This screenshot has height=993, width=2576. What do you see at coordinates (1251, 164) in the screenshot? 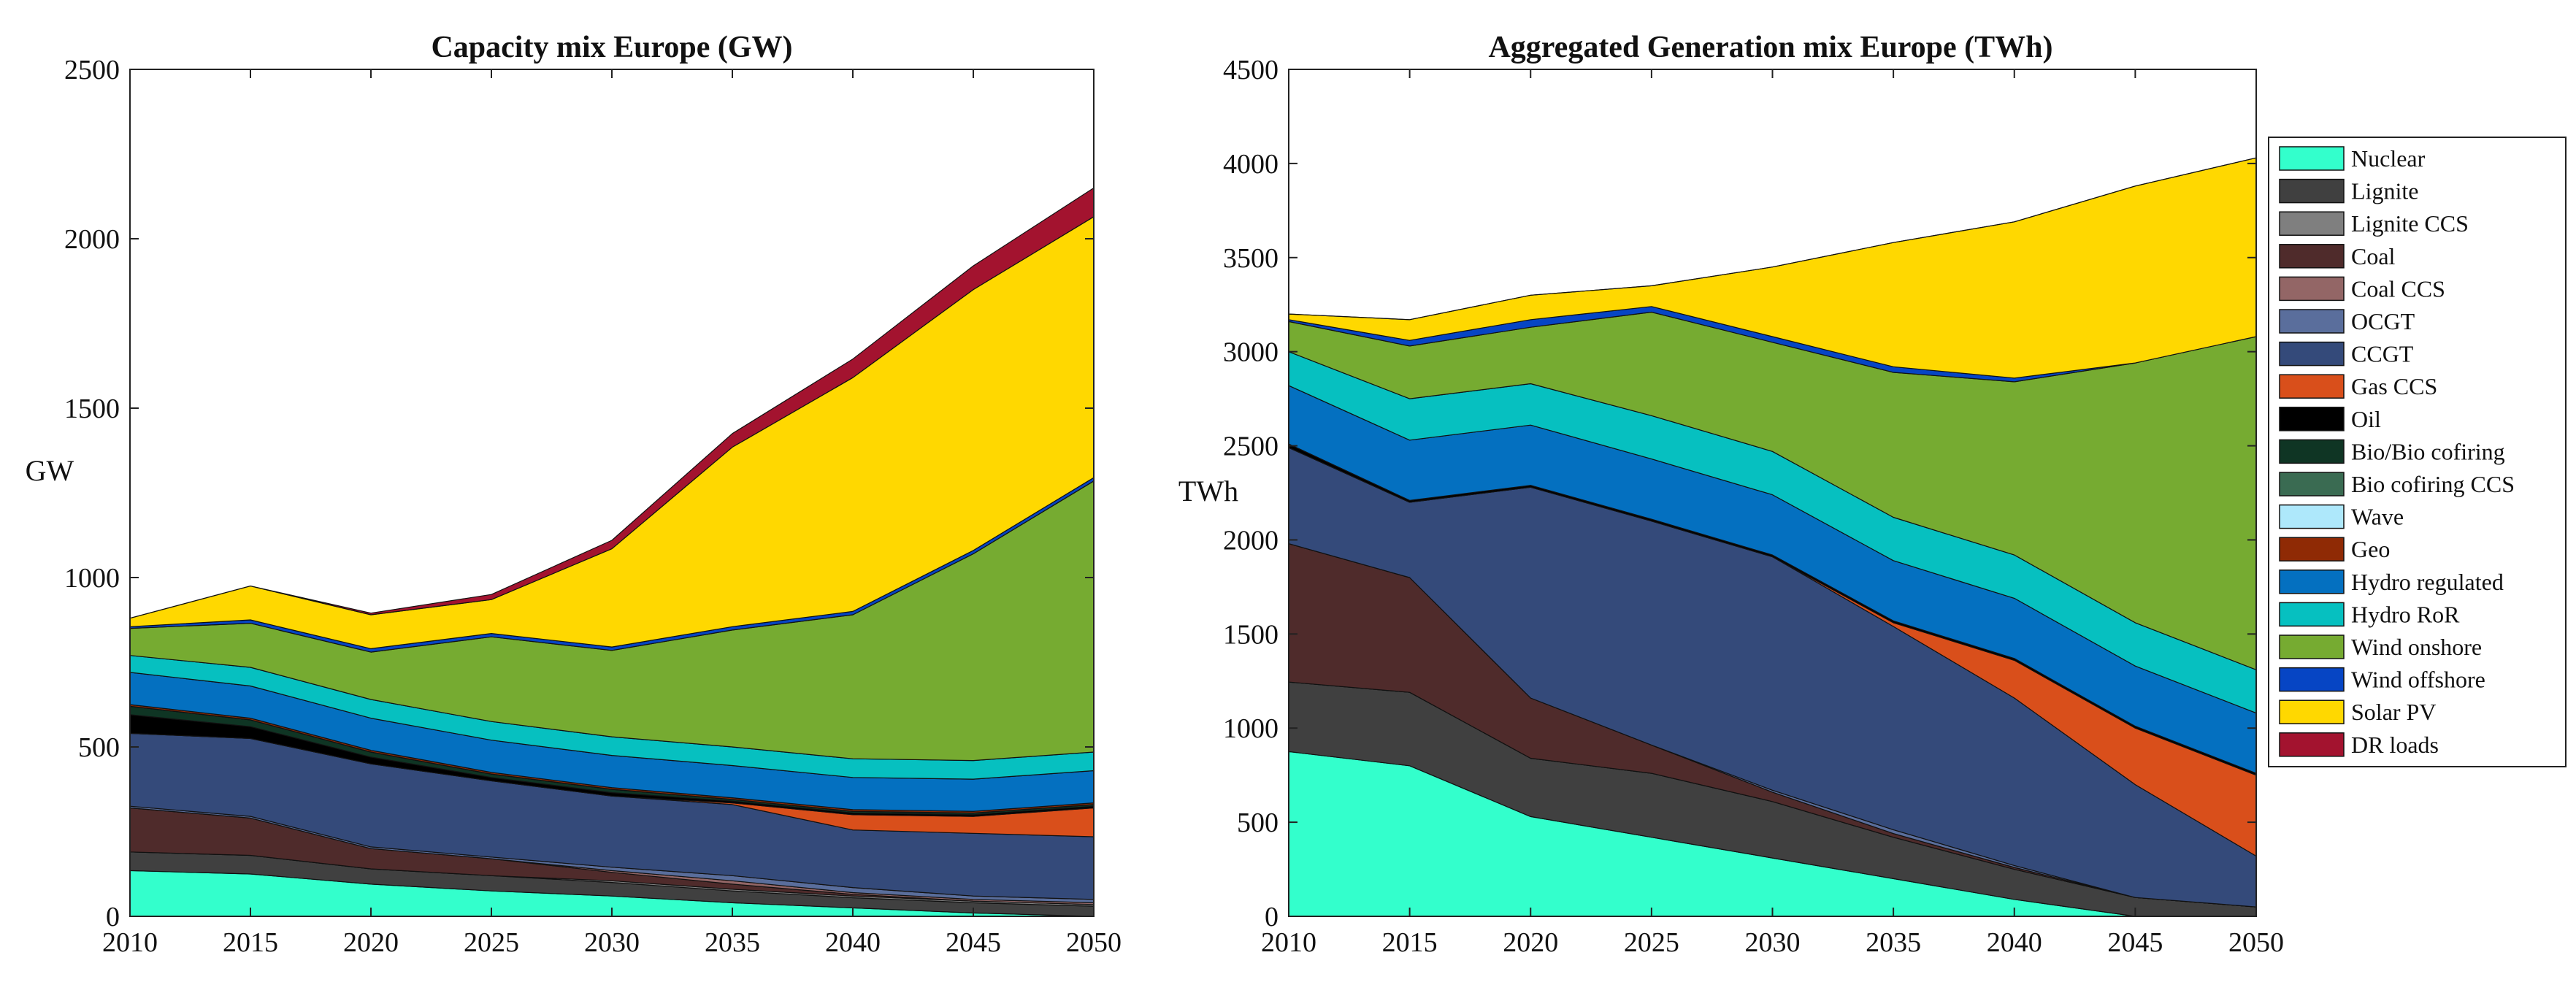
I see `y-tick-label: 4000` at bounding box center [1251, 164].